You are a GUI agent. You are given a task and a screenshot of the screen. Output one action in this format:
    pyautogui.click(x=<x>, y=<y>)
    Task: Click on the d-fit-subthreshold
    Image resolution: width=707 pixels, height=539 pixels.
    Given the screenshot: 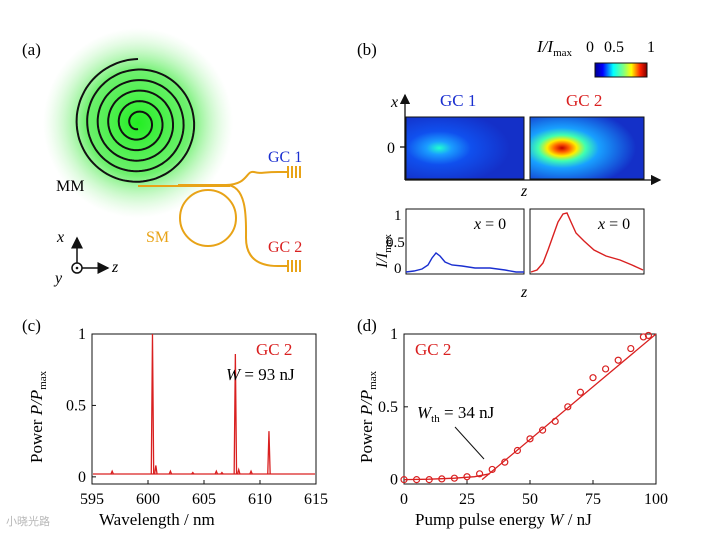 What is the action you would take?
    pyautogui.click(x=446, y=477)
    